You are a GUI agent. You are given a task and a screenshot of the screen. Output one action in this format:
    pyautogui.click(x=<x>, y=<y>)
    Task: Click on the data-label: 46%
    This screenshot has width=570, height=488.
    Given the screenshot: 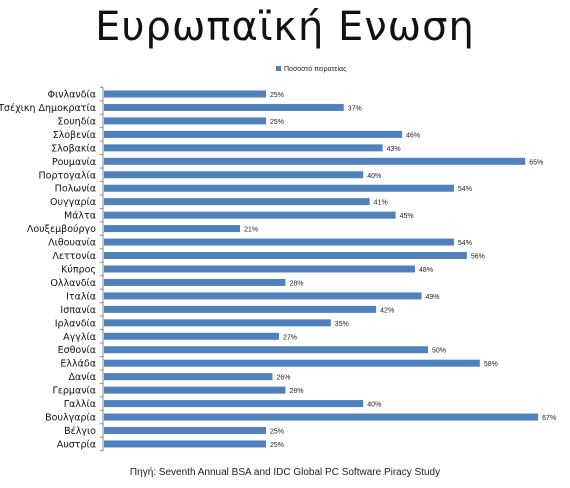 What is the action you would take?
    pyautogui.click(x=413, y=135)
    